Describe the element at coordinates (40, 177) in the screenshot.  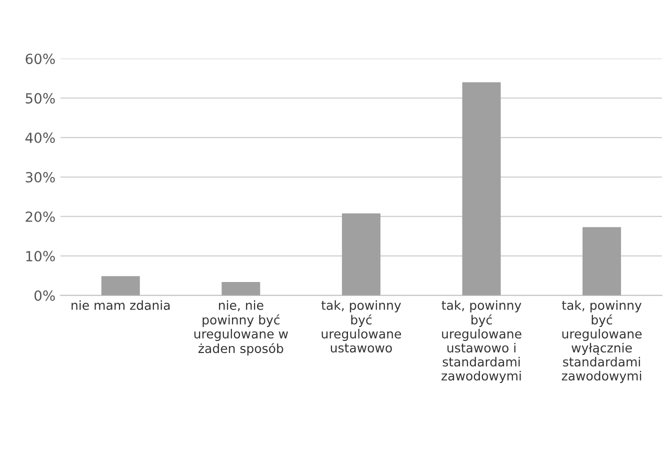
I see `y-tick-label: 30%` at that location.